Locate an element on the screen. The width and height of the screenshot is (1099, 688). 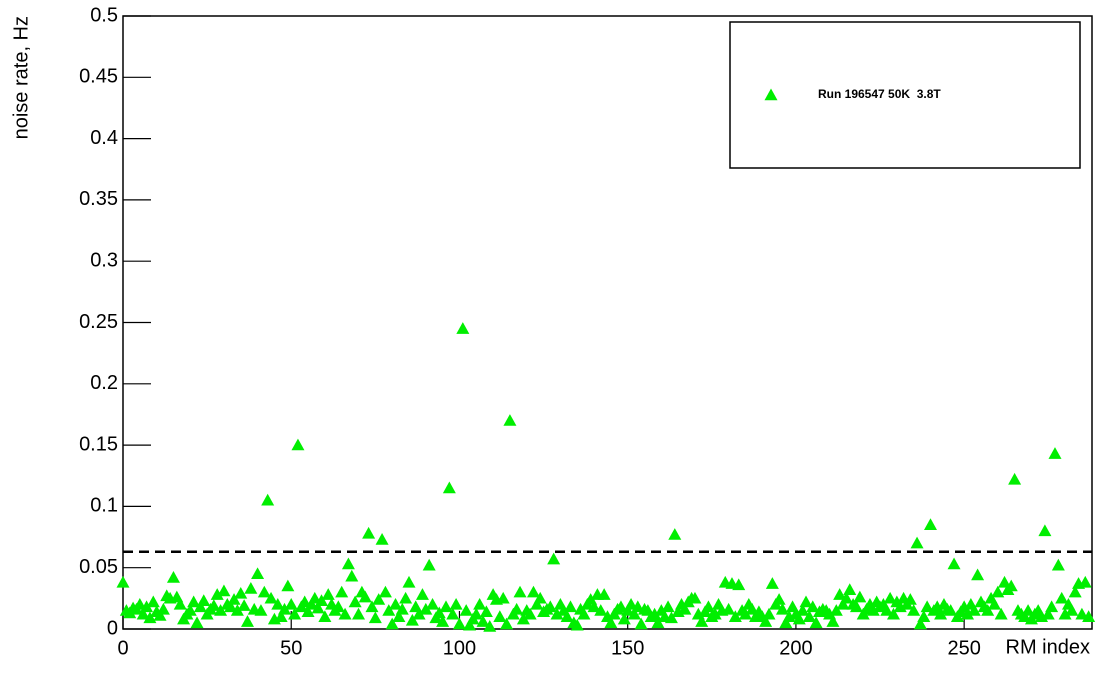
y-tick-label: 0.1 is located at coordinates (104, 506).